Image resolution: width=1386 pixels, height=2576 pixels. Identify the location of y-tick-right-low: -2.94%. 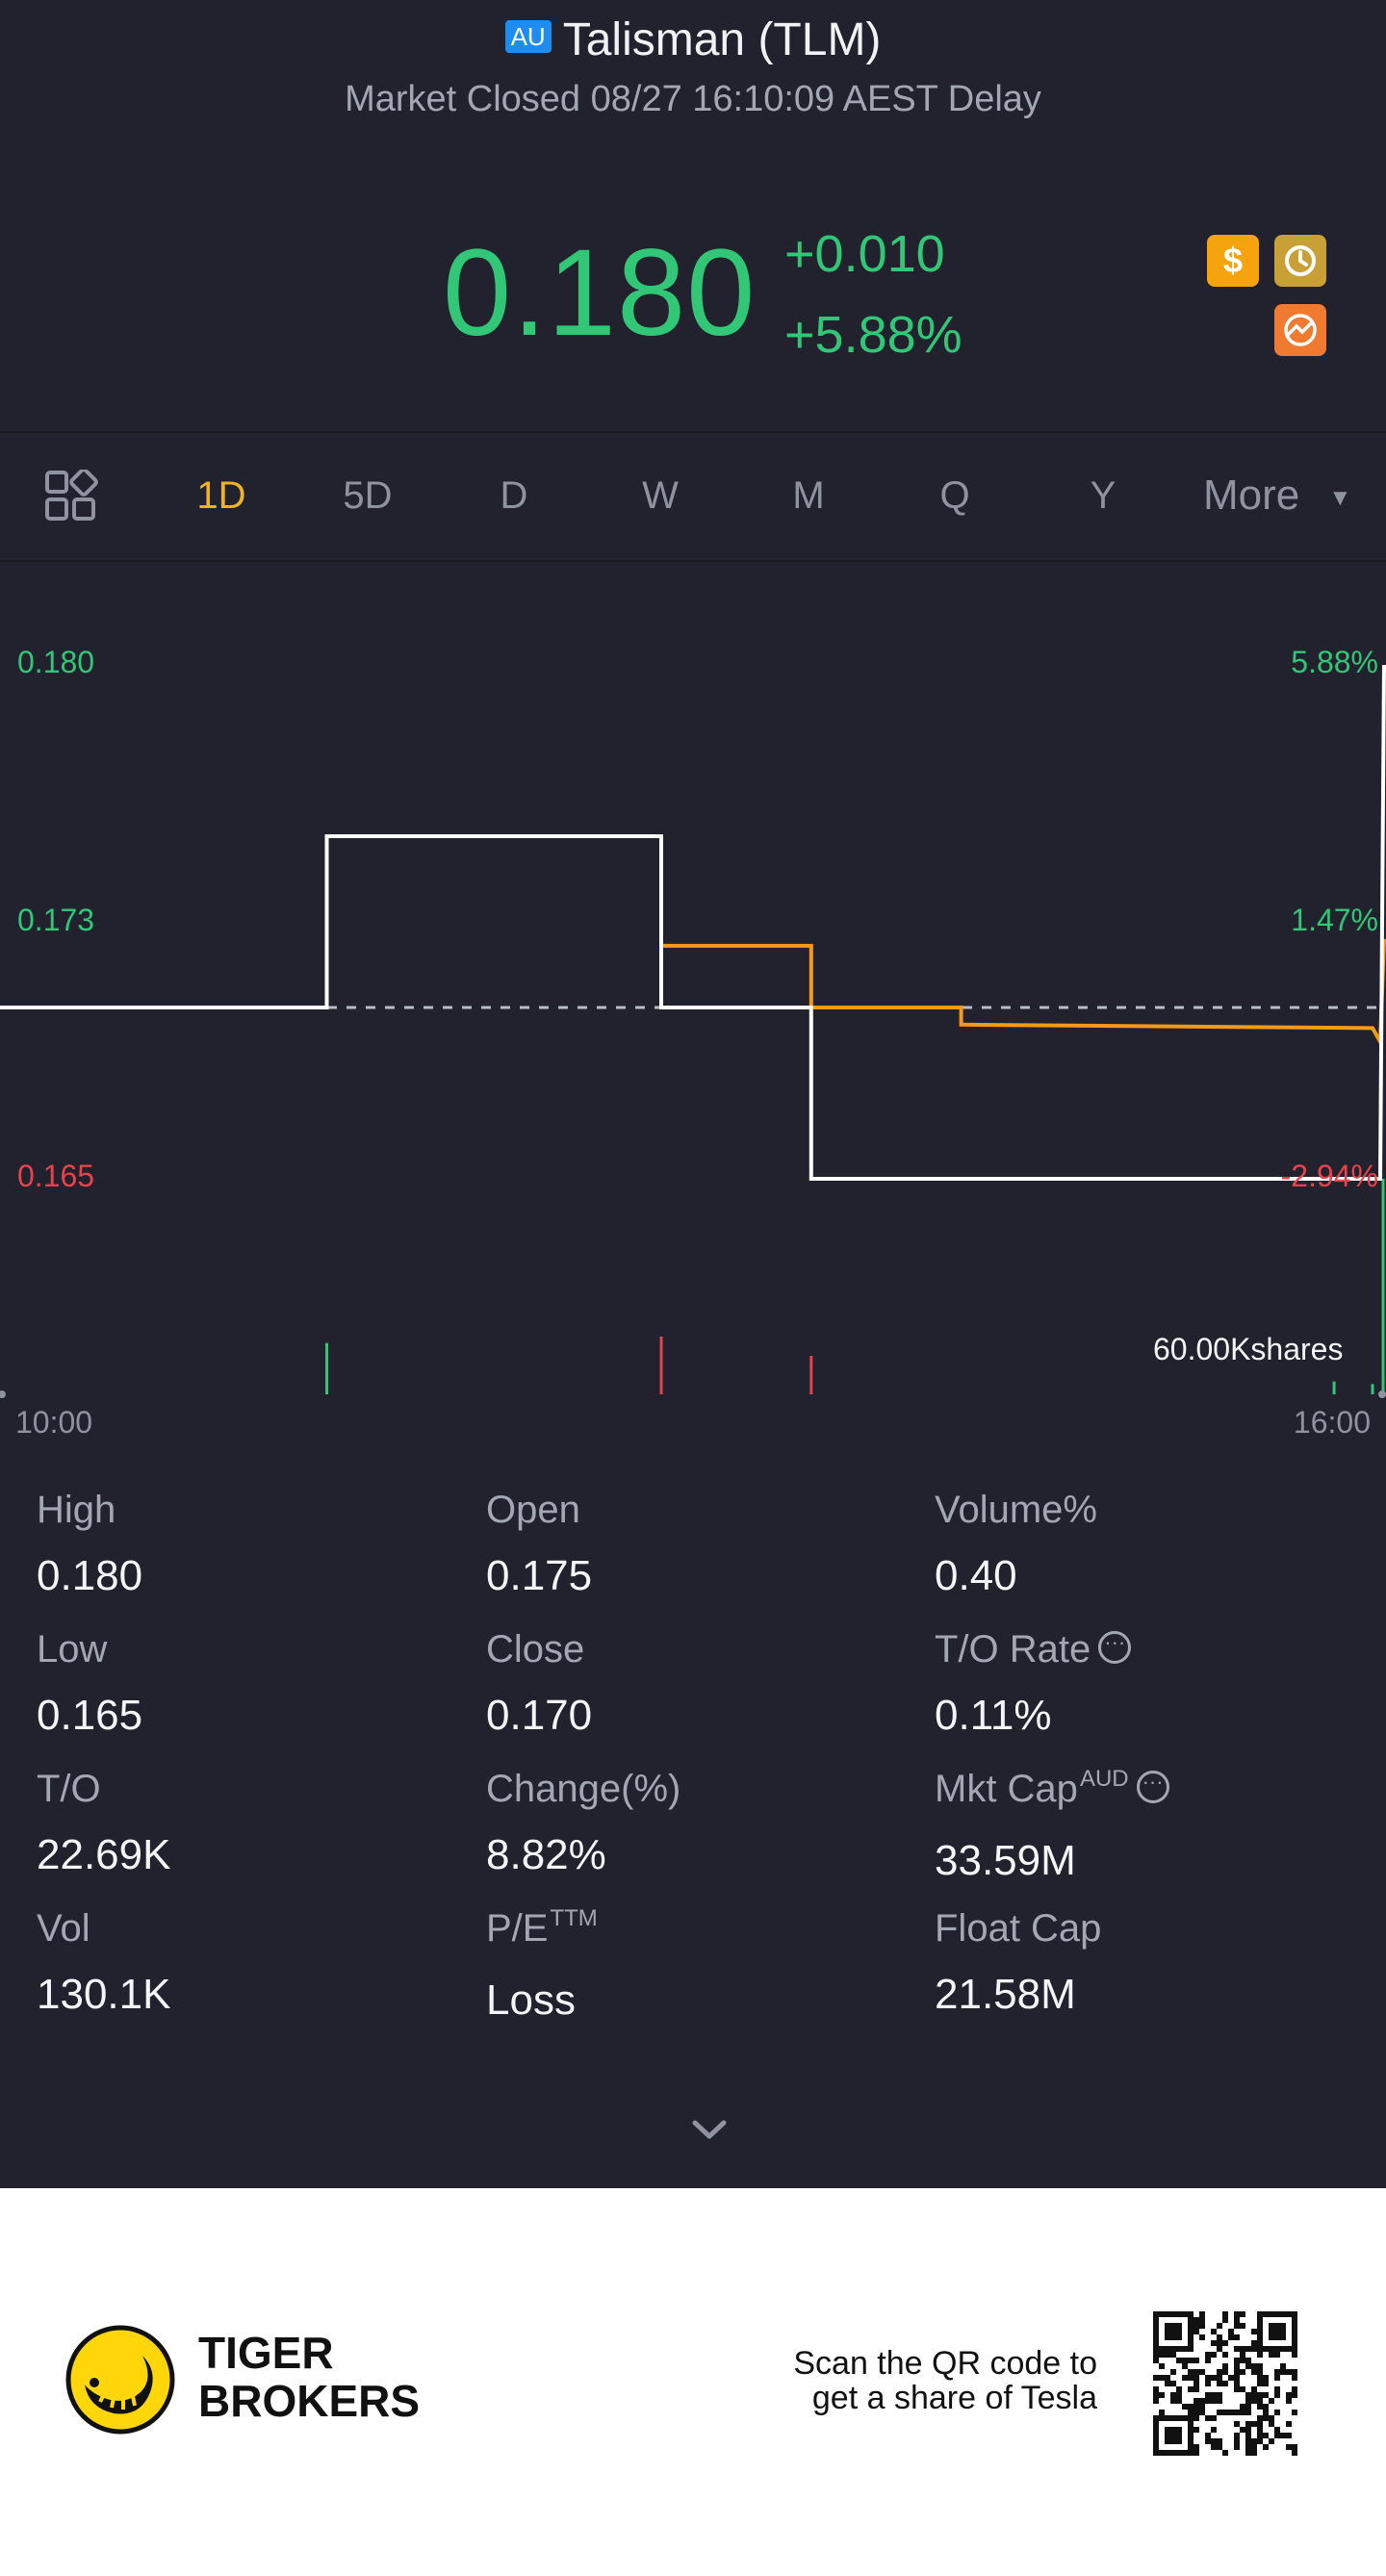
(1329, 1176).